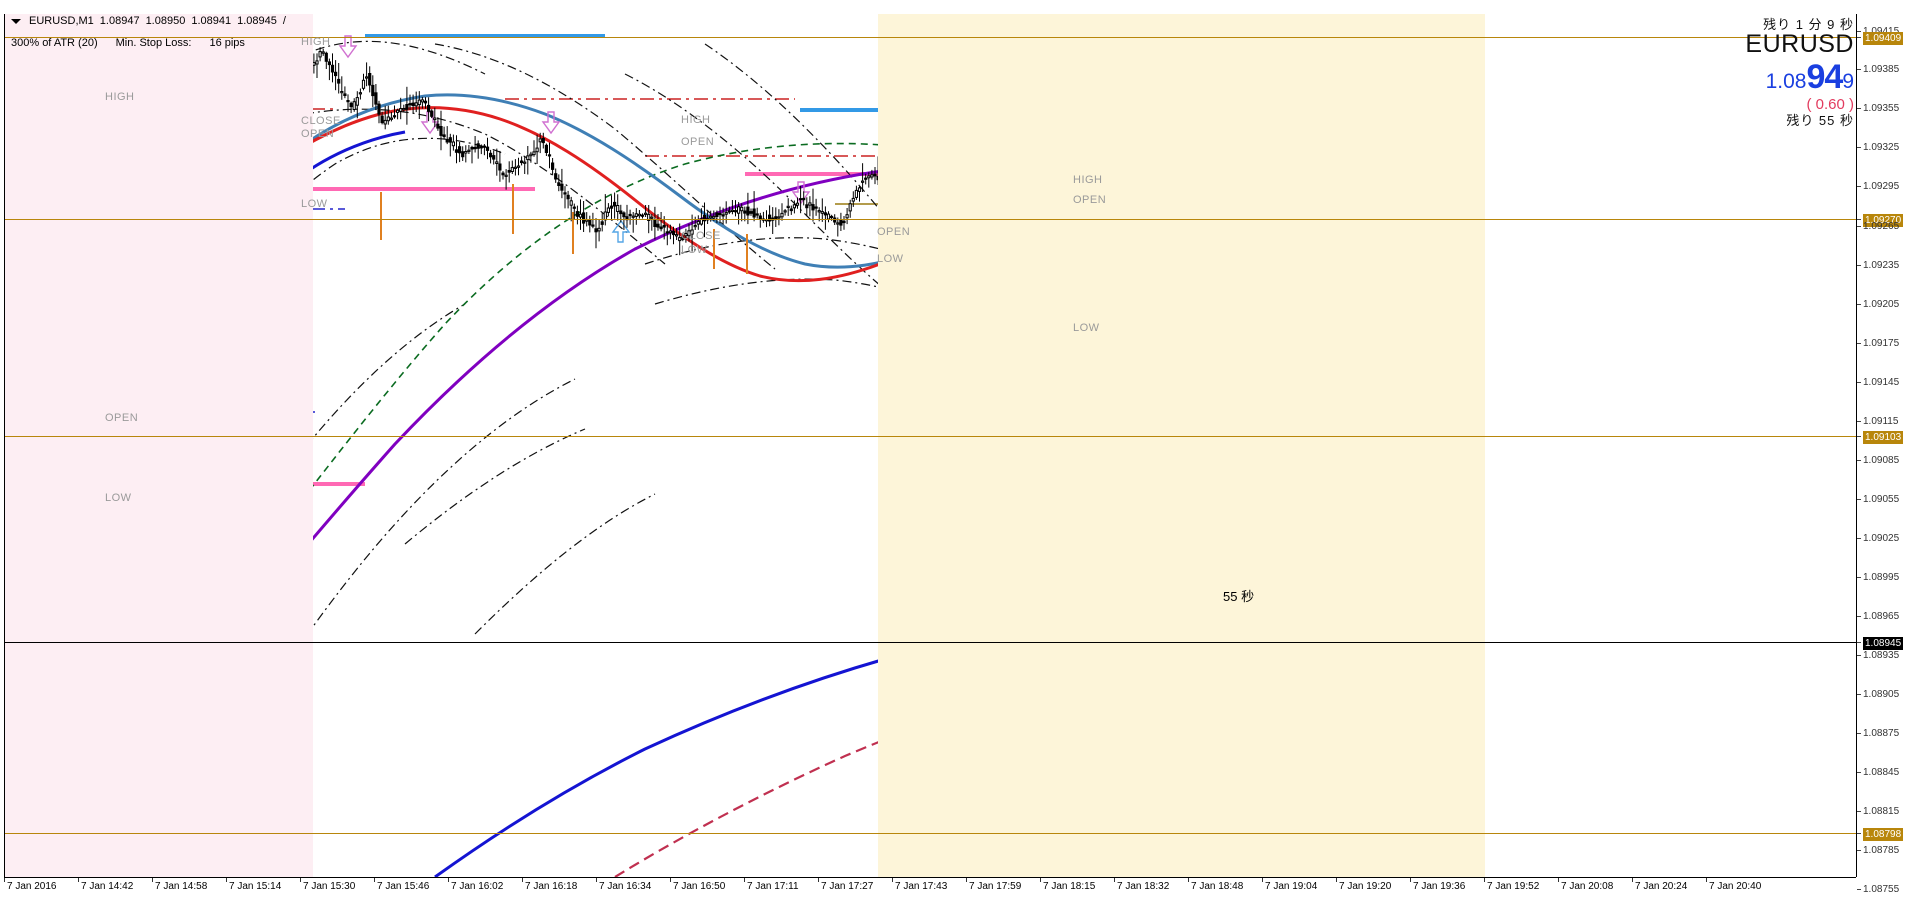 This screenshot has width=1916, height=897. I want to click on chart-label-close: CLOSE, so click(701, 236).